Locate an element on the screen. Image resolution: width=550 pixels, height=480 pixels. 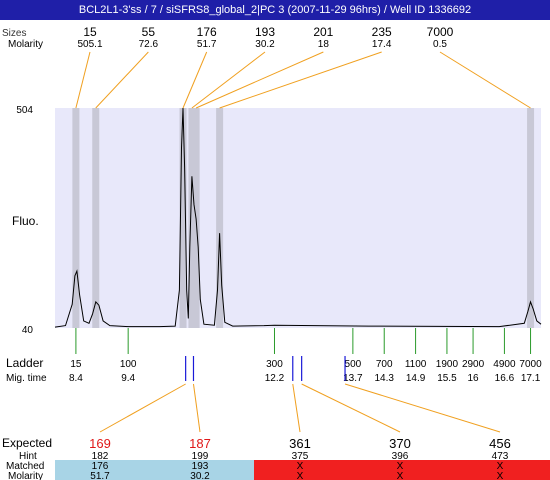
ladder-time-4: 14.3 is located at coordinates (384, 378).